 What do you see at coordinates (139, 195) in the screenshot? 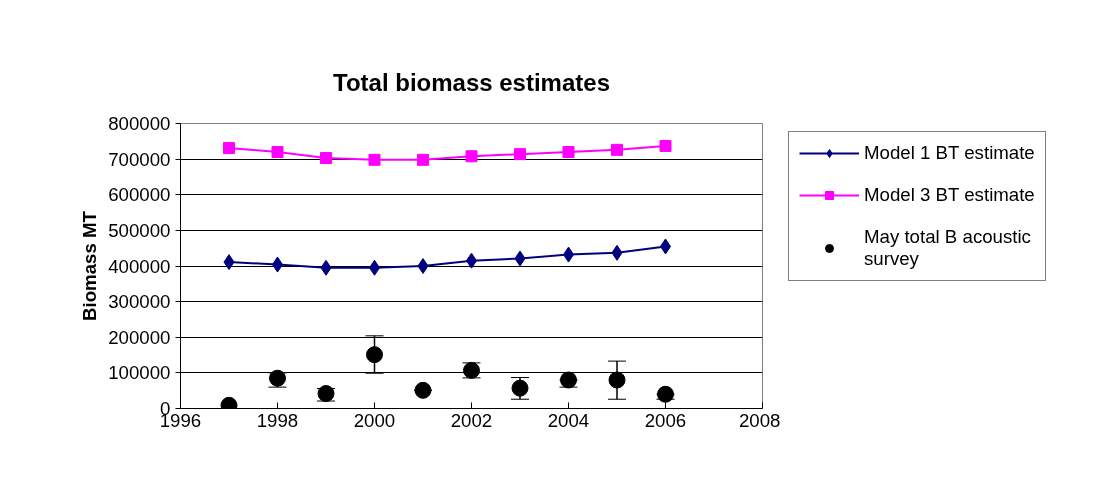
I see `y-tick-label: 600000` at bounding box center [139, 195].